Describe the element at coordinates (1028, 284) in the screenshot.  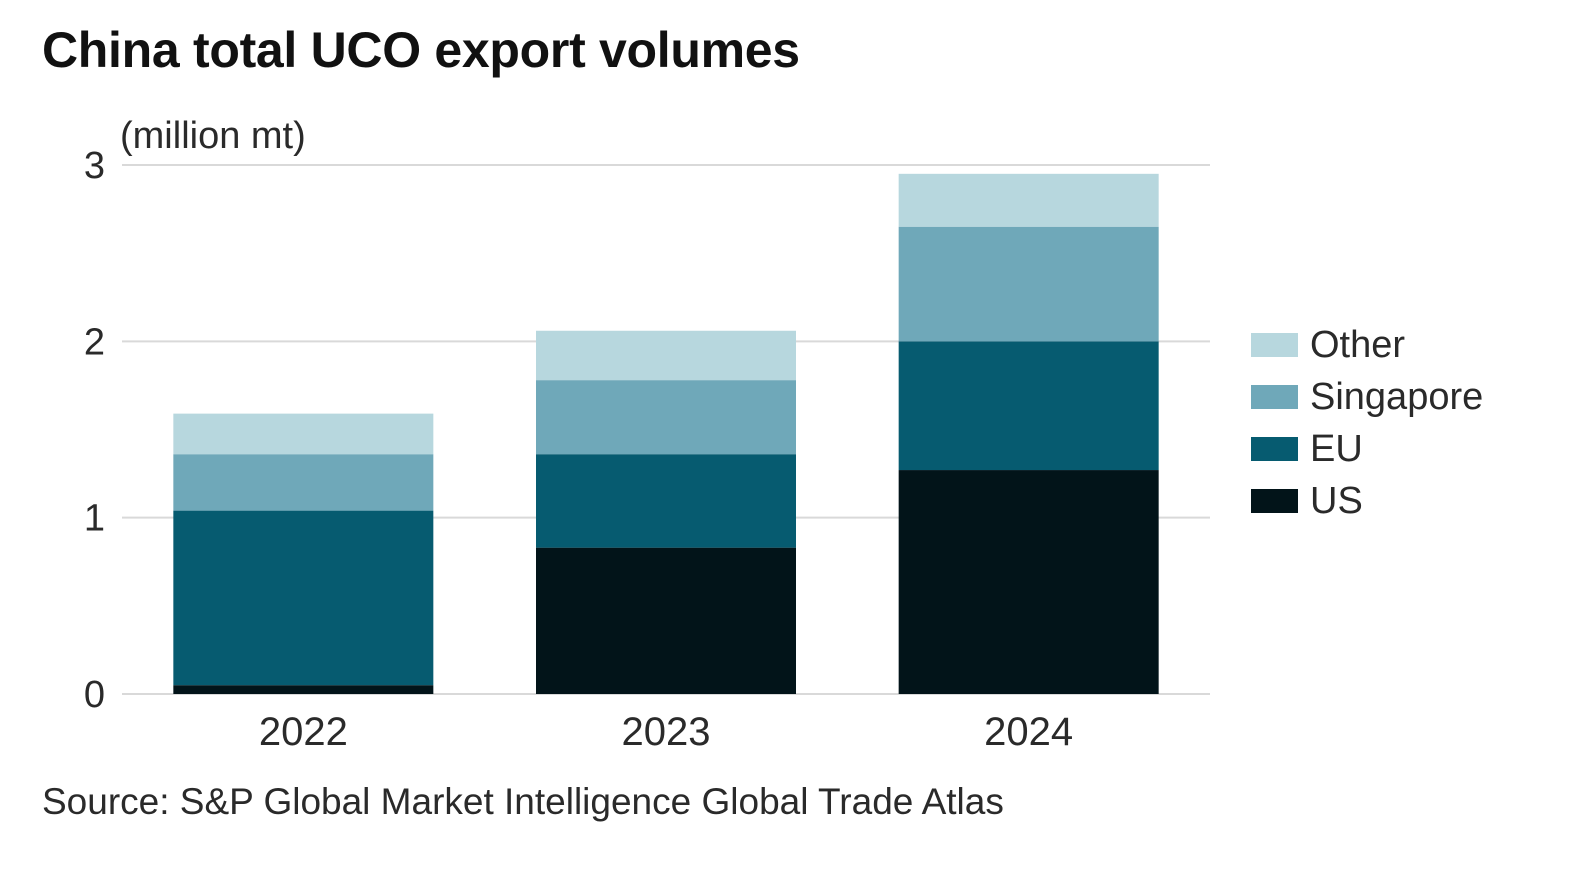
I see `bar-segment-singapore-2024` at that location.